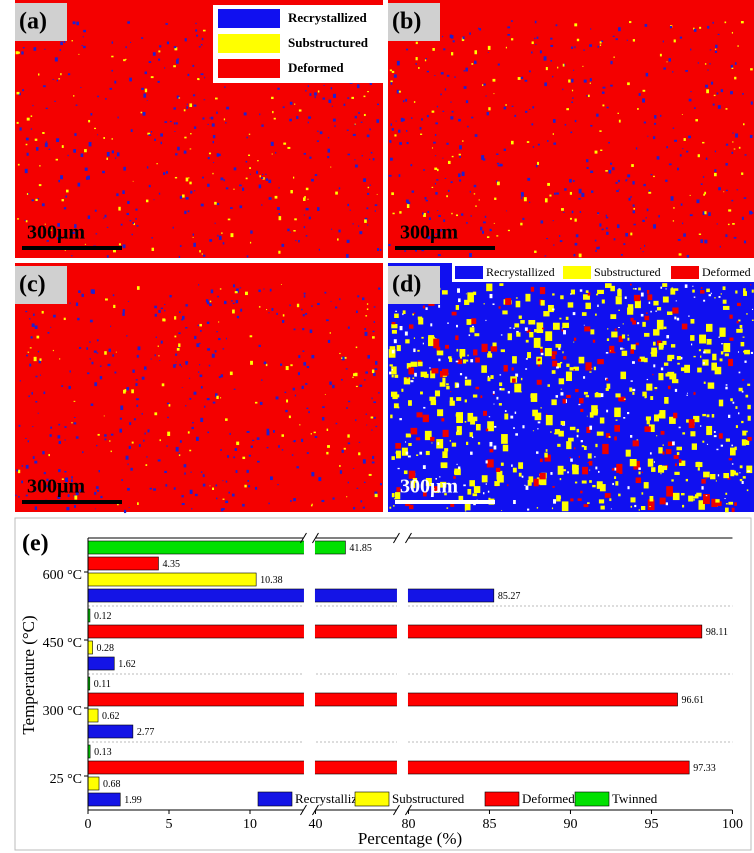  Describe the element at coordinates (429, 233) in the screenshot. I see `scale-bar-label: 300μm` at that location.